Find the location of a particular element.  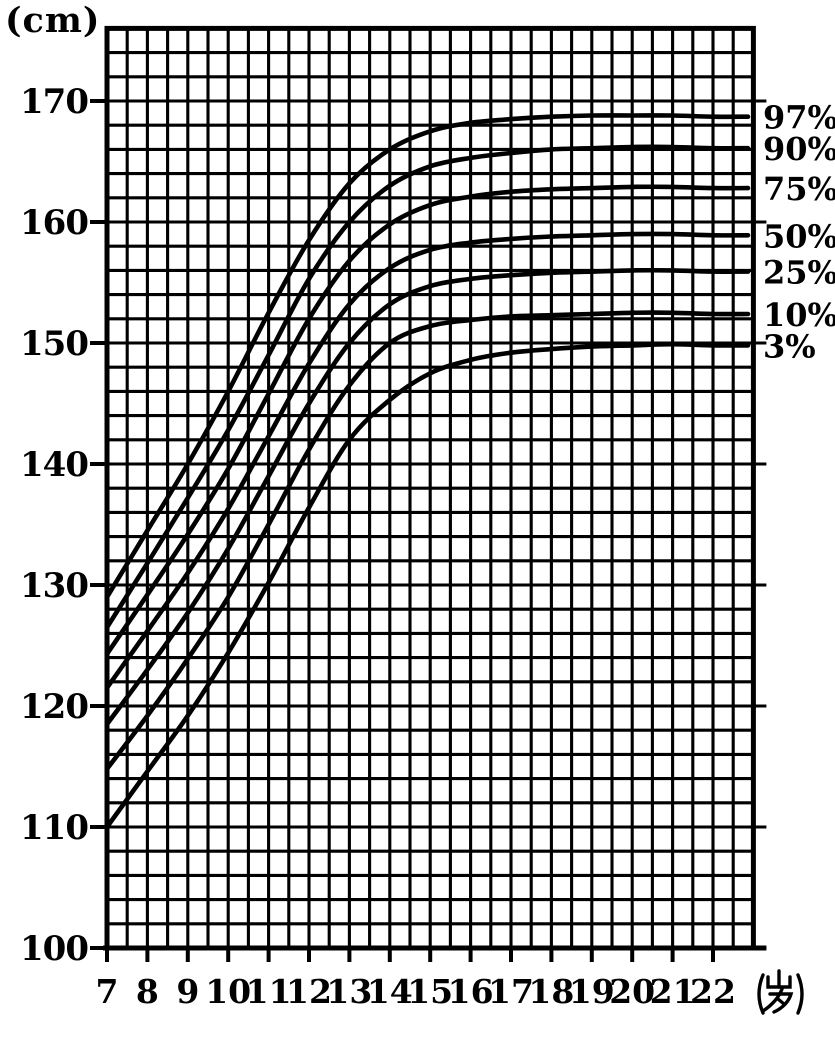

curve-label-10pct: 10% is located at coordinates (799, 315).